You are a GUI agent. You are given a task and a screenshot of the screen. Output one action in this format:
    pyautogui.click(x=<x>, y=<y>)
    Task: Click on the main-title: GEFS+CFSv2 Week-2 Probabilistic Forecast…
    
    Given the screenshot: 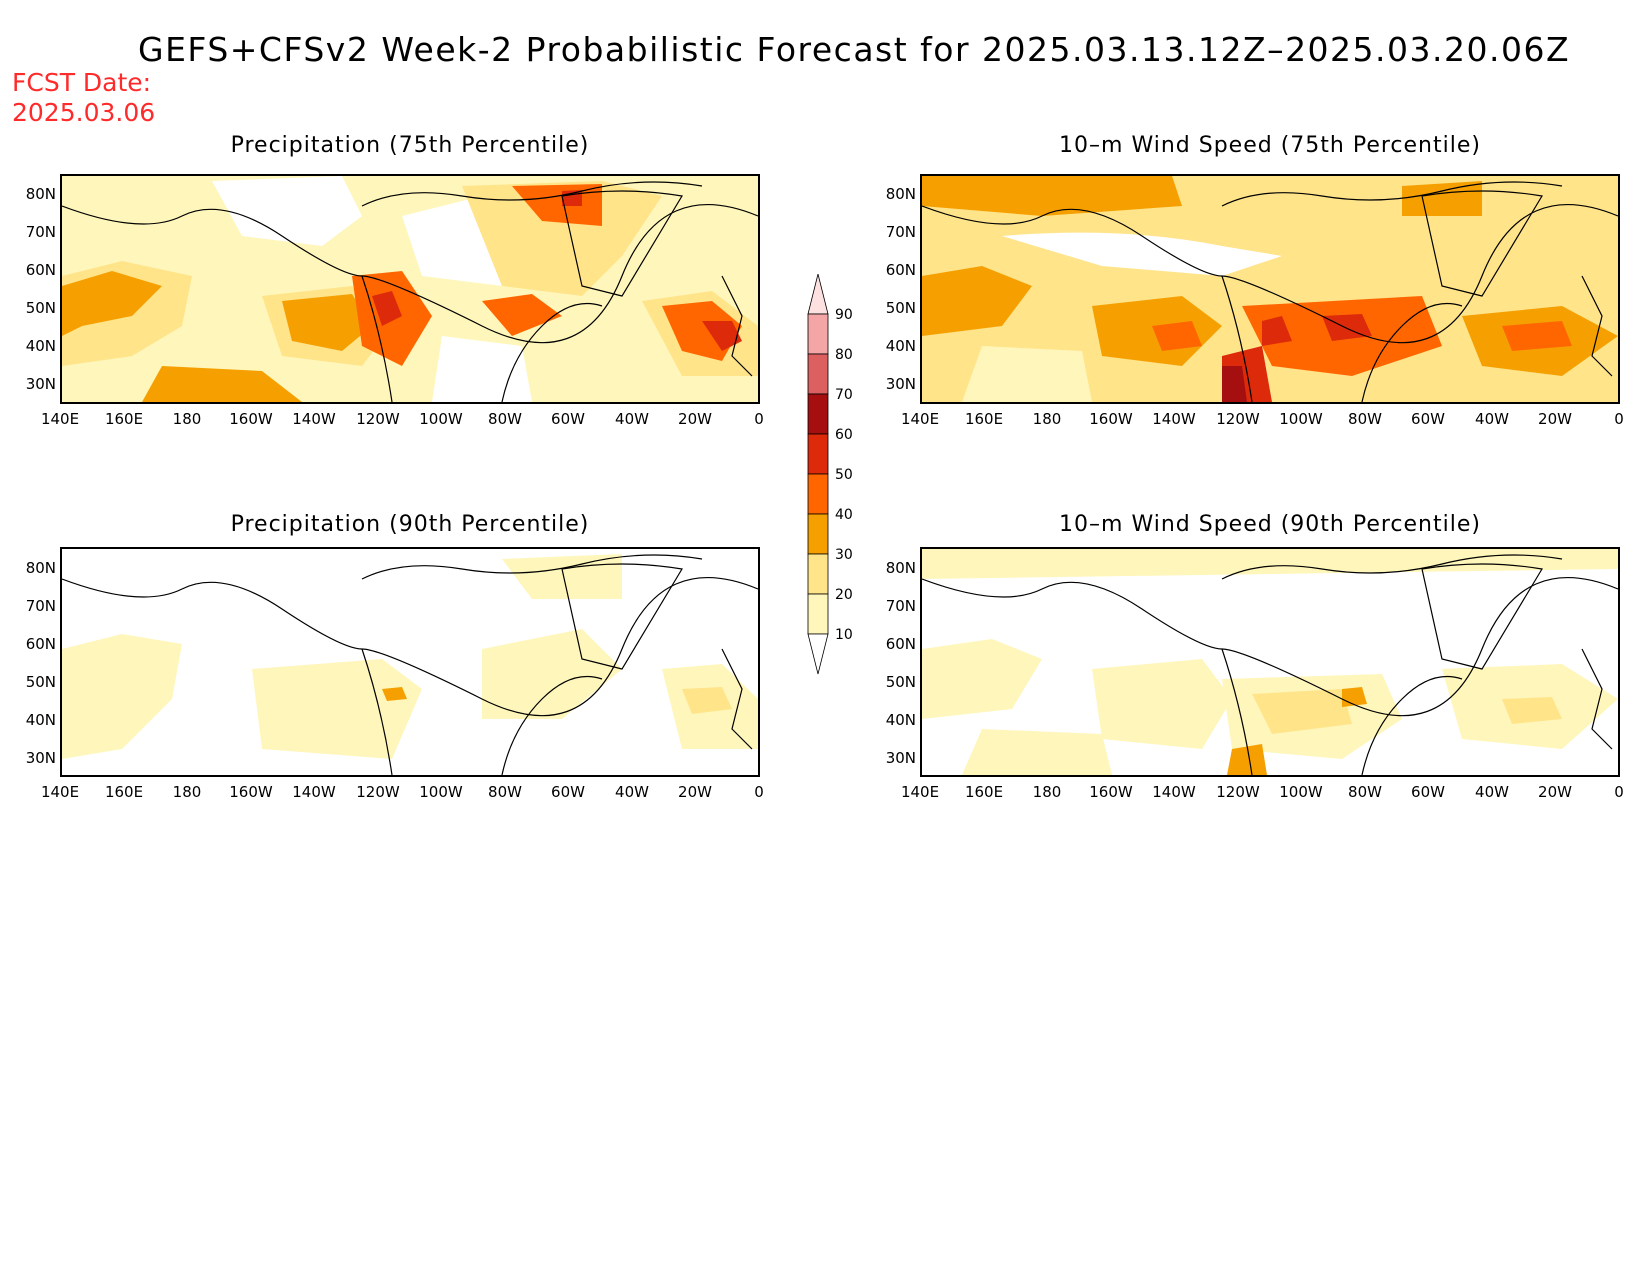 What is the action you would take?
    pyautogui.click(x=854, y=49)
    